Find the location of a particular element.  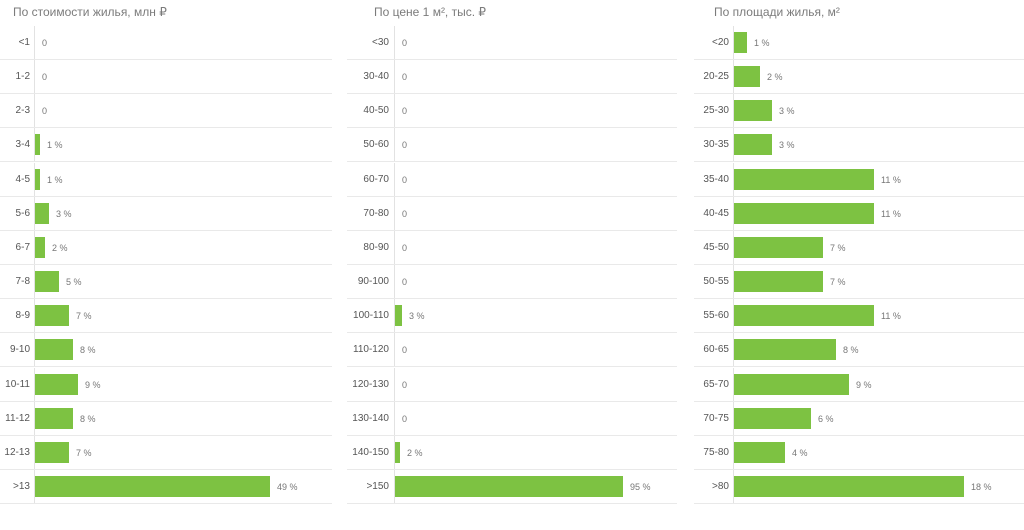

category-label: 60-70 is located at coordinates (376, 179).